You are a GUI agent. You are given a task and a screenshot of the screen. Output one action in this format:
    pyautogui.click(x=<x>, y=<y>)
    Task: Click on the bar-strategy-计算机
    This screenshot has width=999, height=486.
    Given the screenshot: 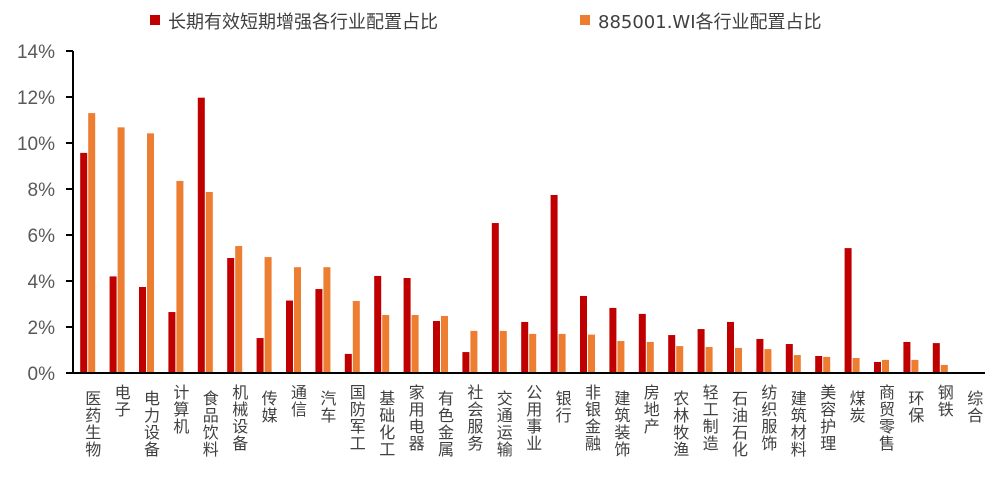 What is the action you would take?
    pyautogui.click(x=172, y=342)
    